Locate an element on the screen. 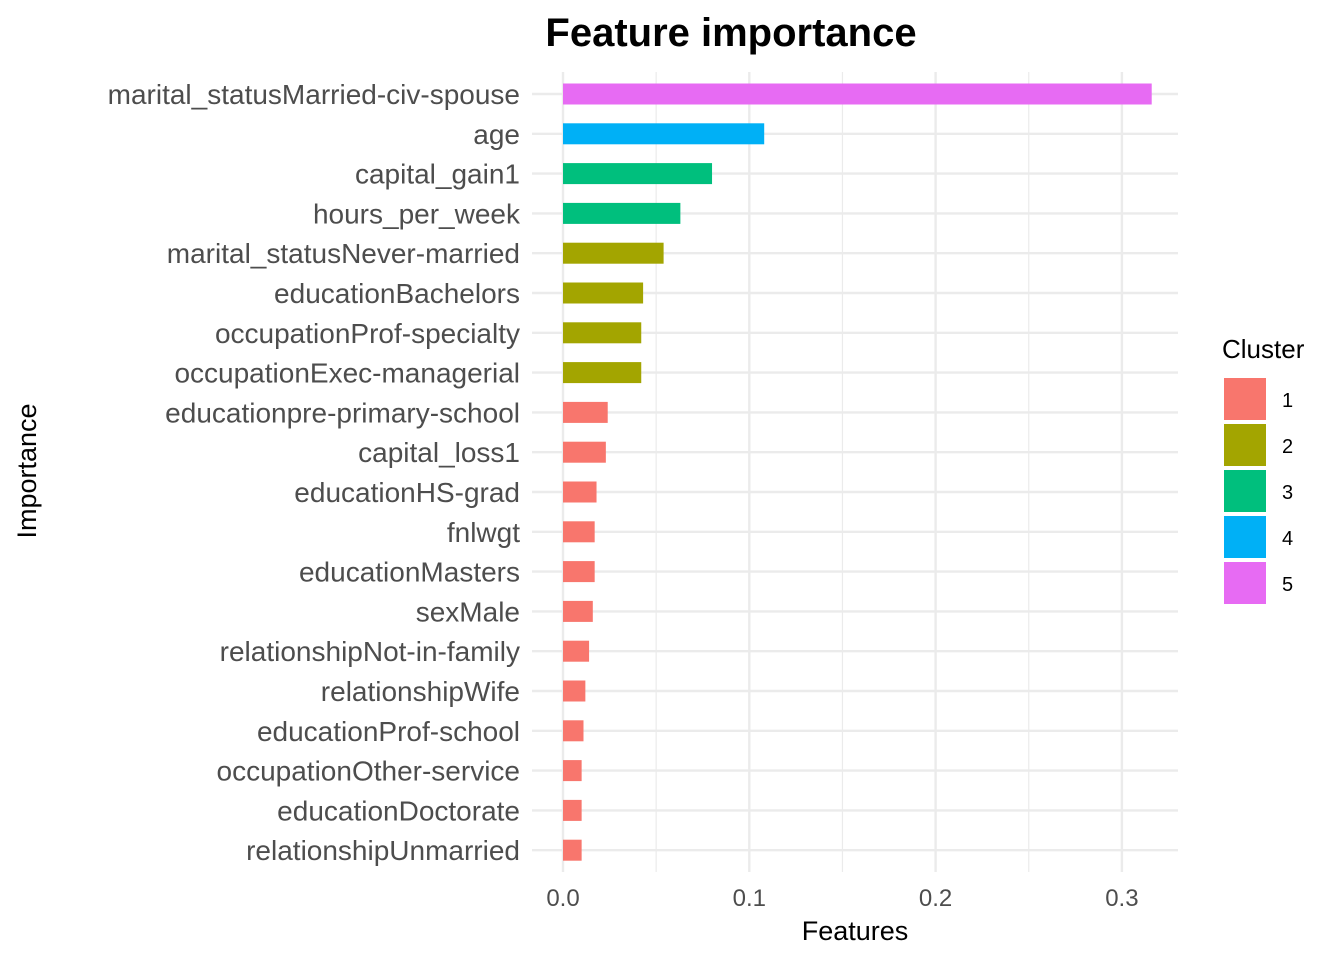 The height and width of the screenshot is (960, 1344). category-label: occupationOther-service is located at coordinates (368, 771).